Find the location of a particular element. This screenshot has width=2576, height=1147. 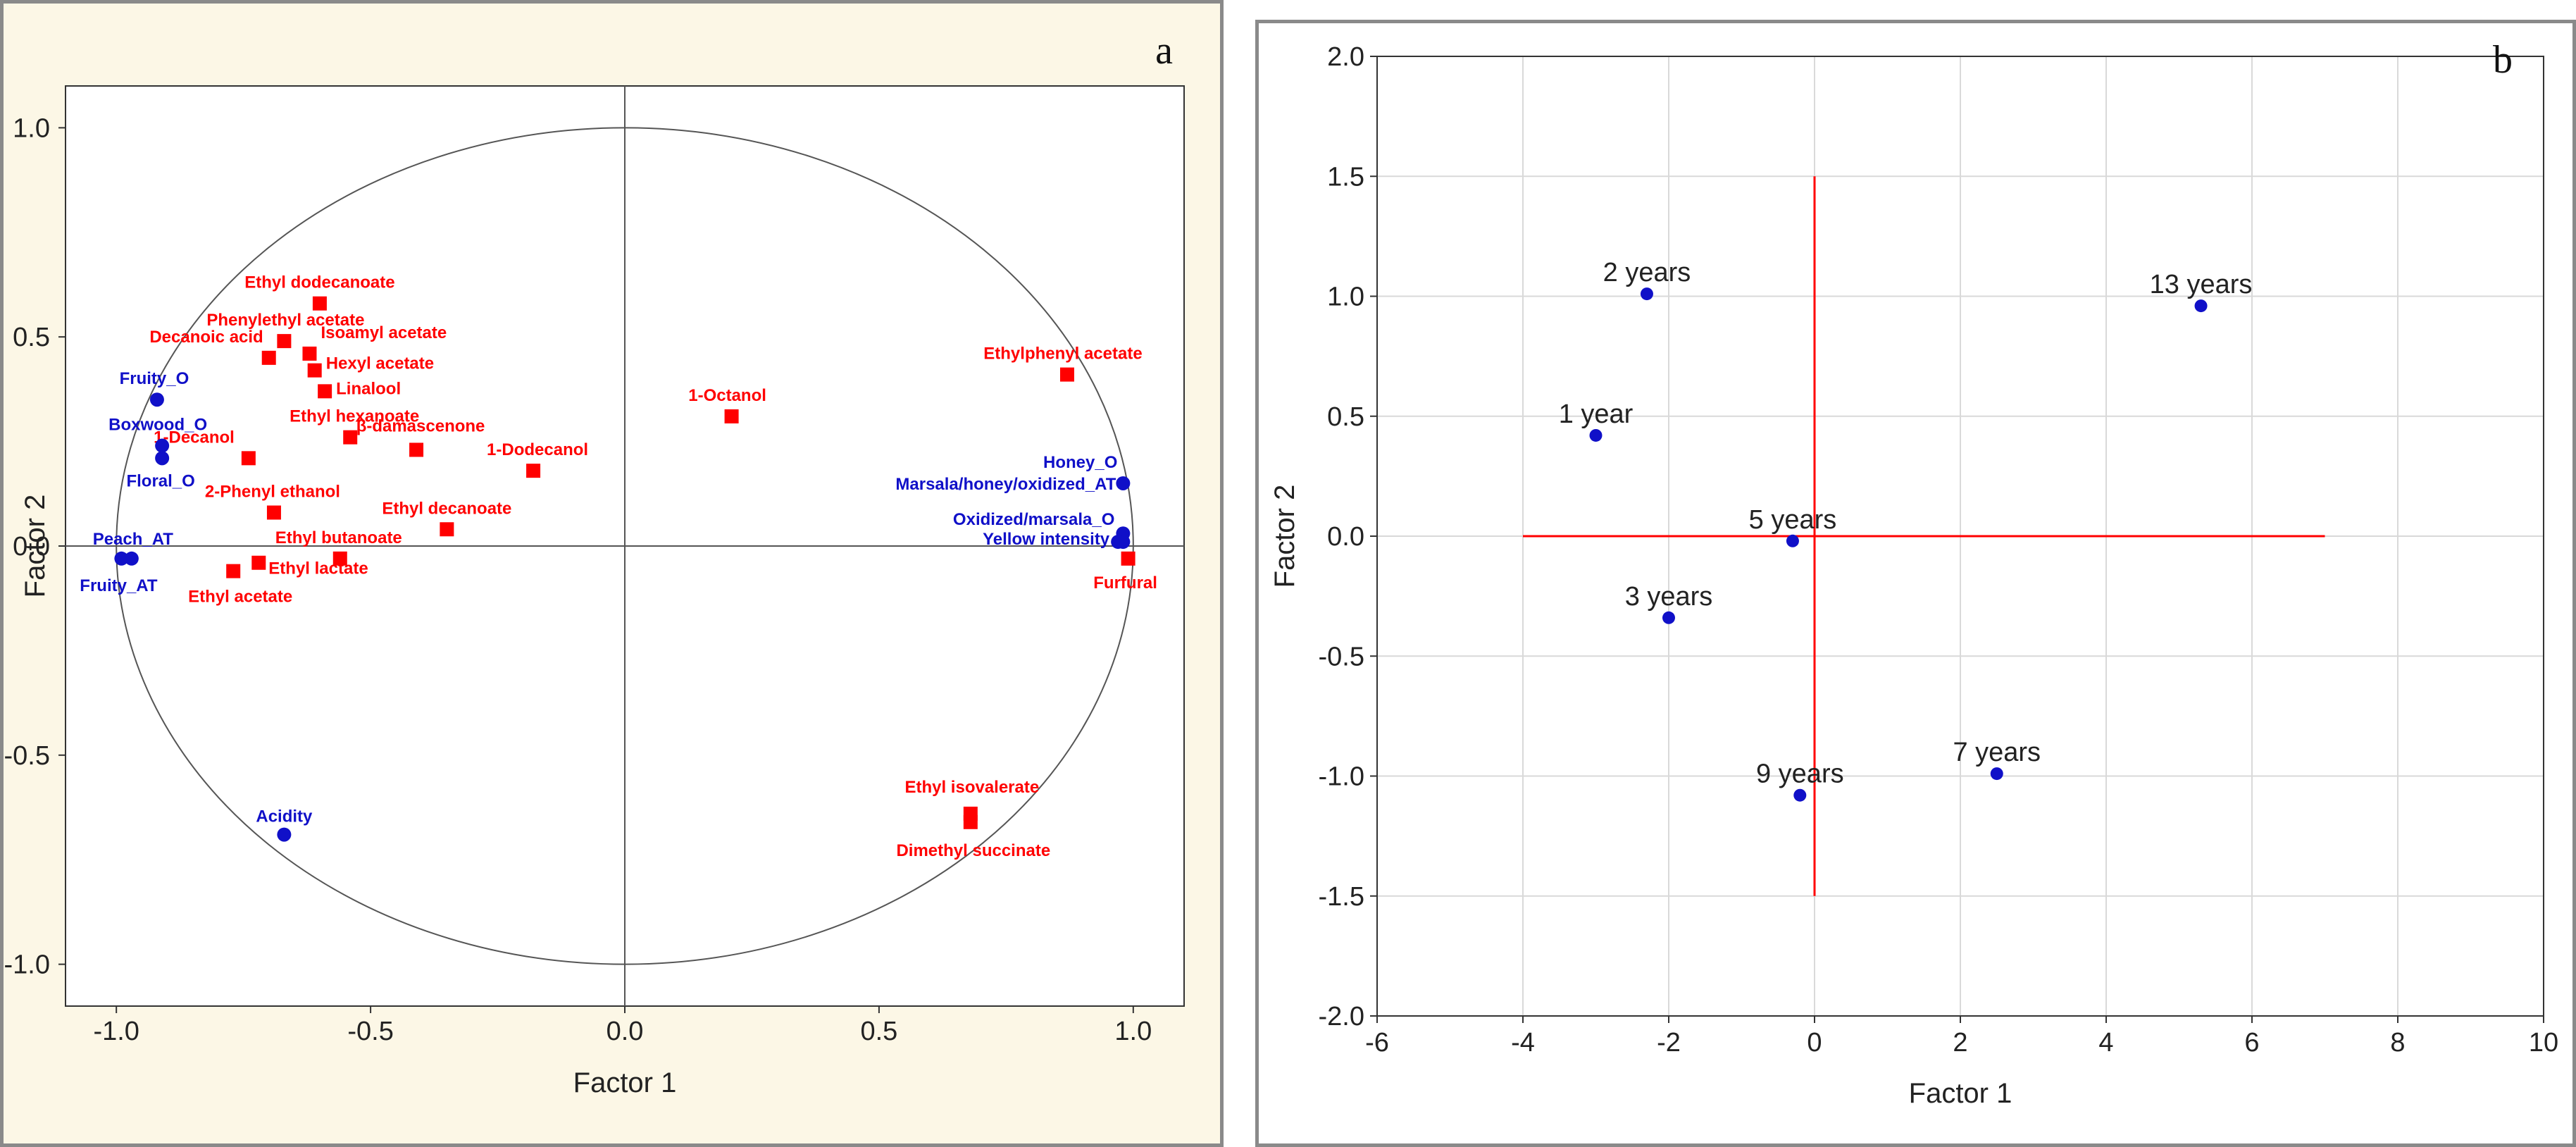

attribute-label: Peach_AT is located at coordinates (133, 539).